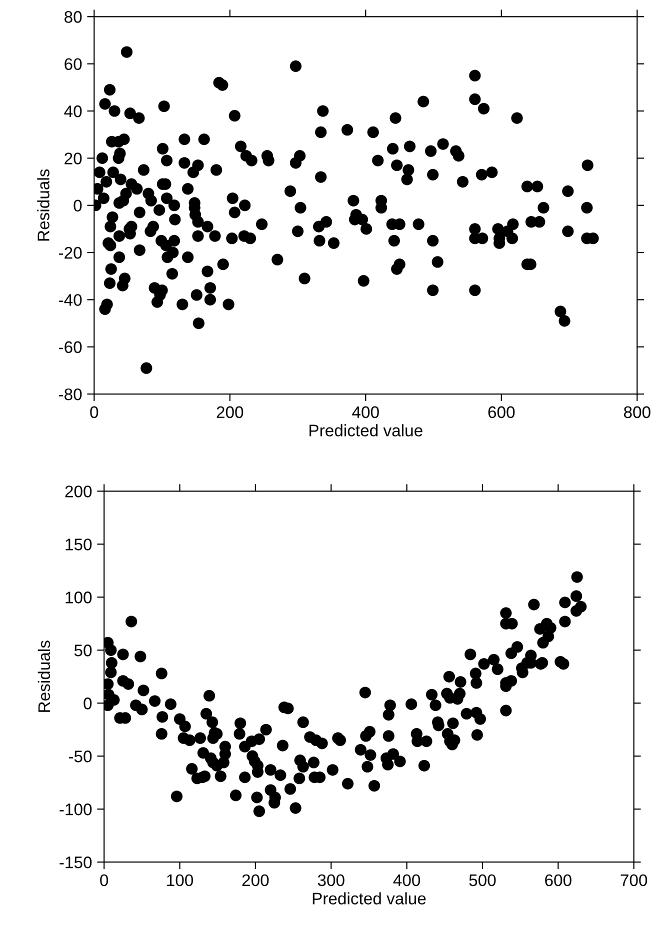  Describe the element at coordinates (73, 17) in the screenshot. I see `y-tick-label: 80` at that location.